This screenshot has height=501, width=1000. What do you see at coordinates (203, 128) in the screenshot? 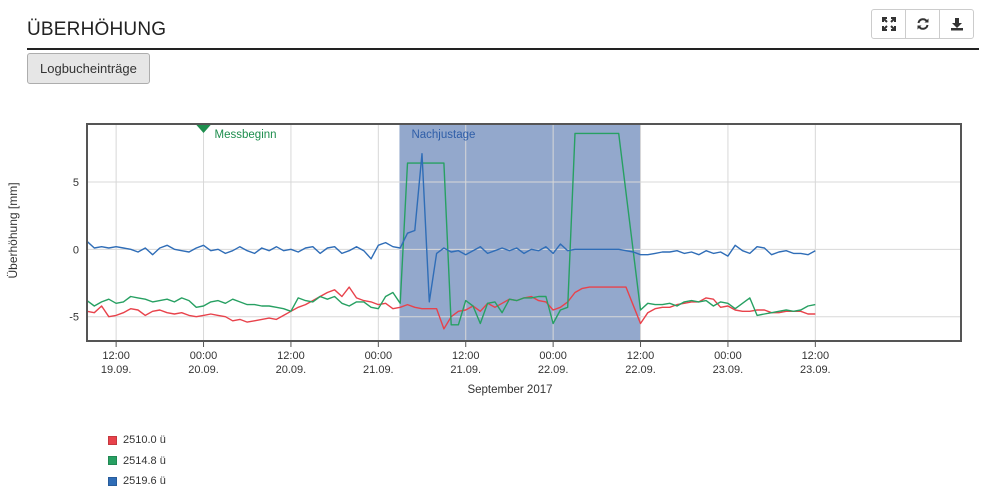
I see `measurement-start-marker-icon` at bounding box center [203, 128].